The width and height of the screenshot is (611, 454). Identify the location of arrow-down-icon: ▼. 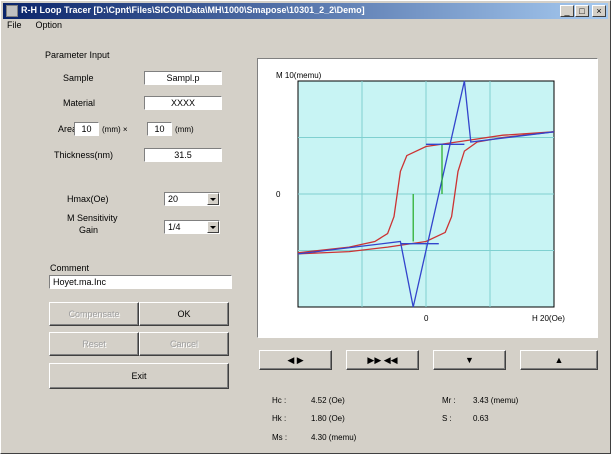
(469, 360).